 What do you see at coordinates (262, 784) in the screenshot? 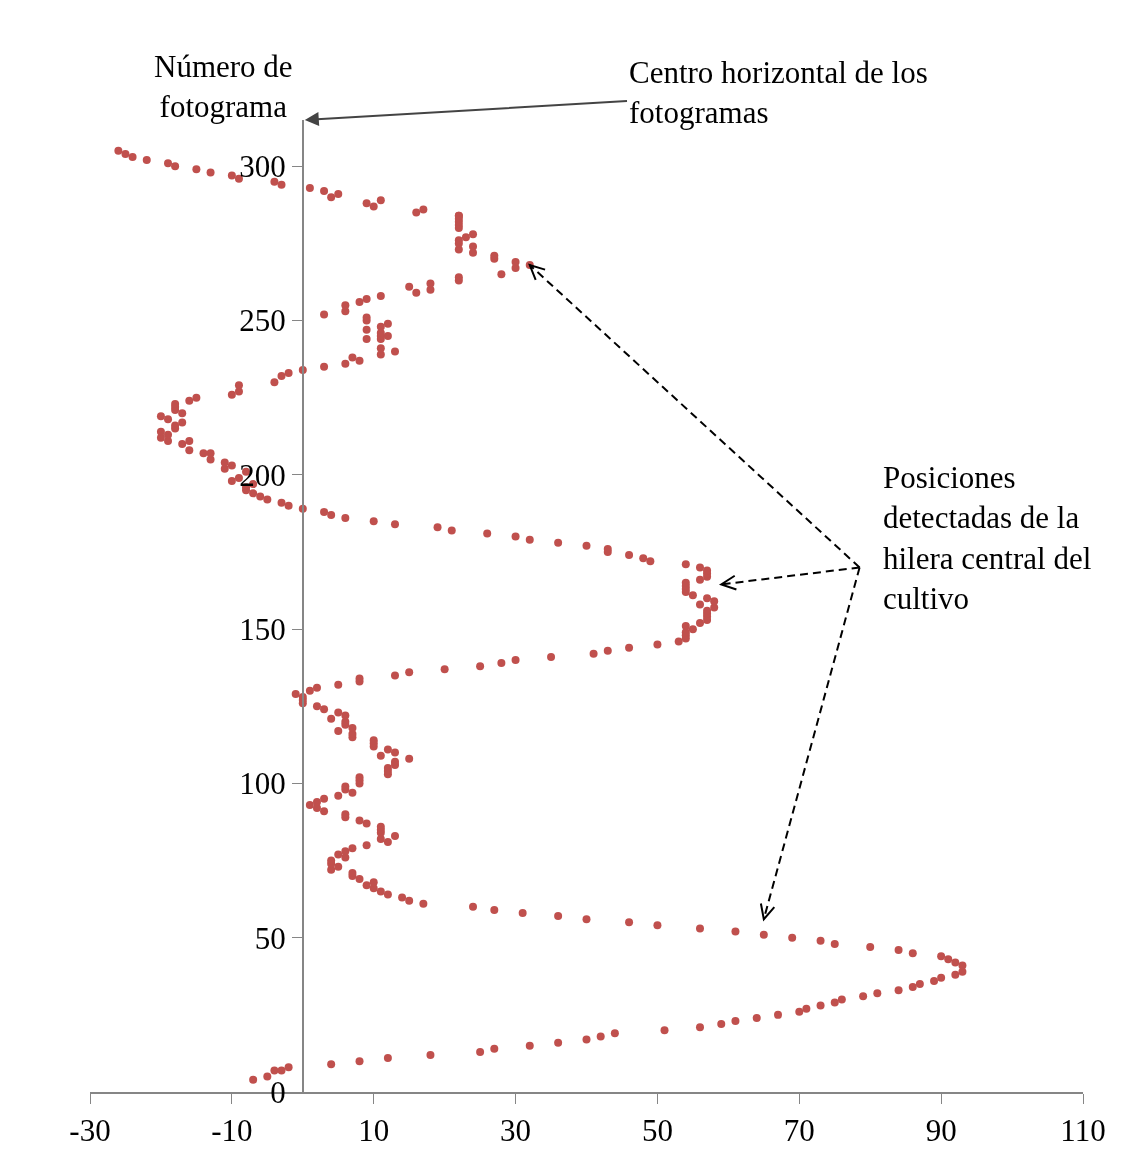
I see `y-tick-label: 100` at bounding box center [262, 784].